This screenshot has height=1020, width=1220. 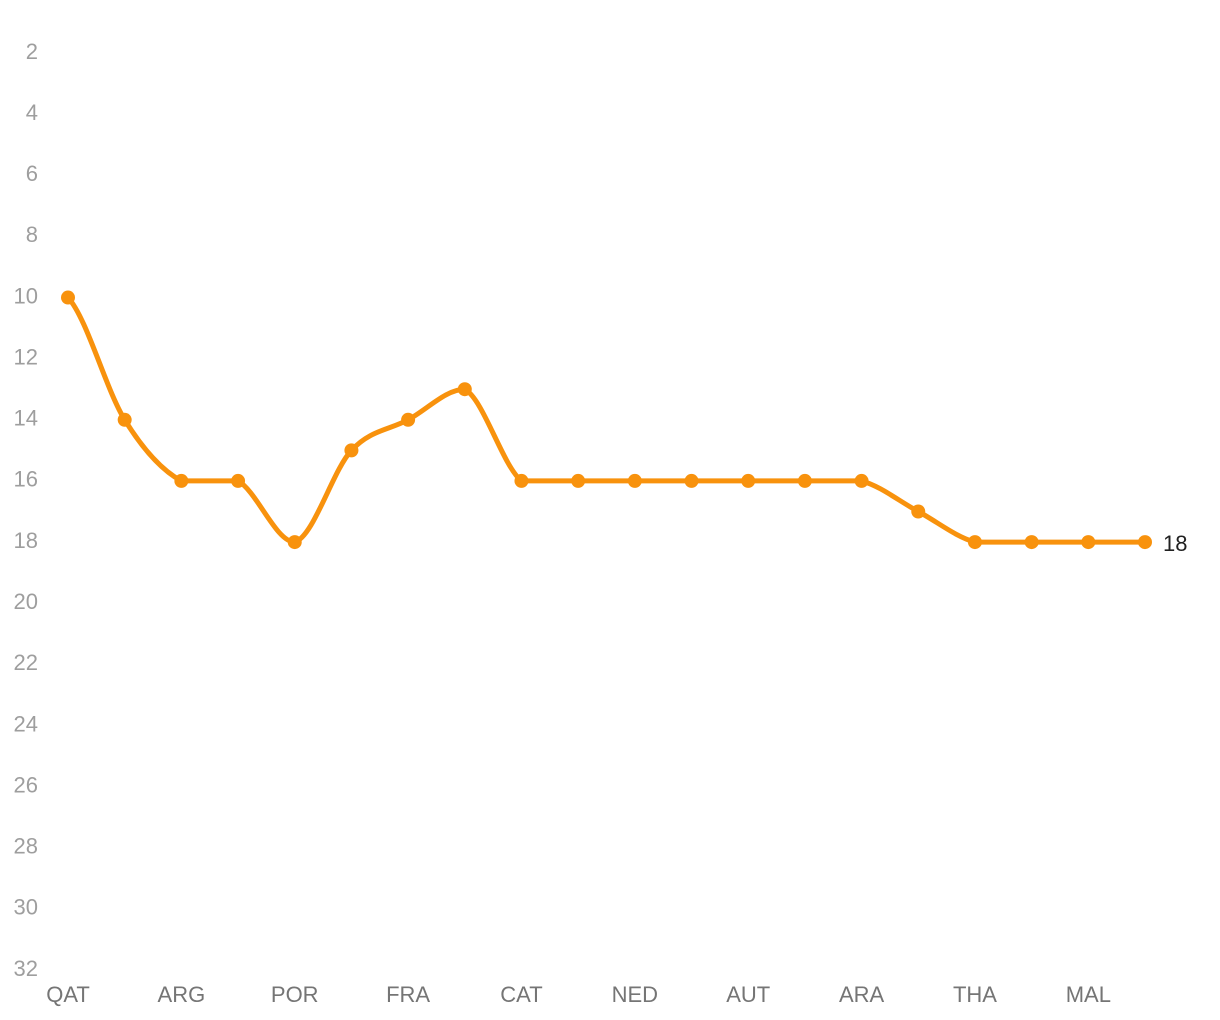 I want to click on x-tick-label: THA, so click(x=975, y=994).